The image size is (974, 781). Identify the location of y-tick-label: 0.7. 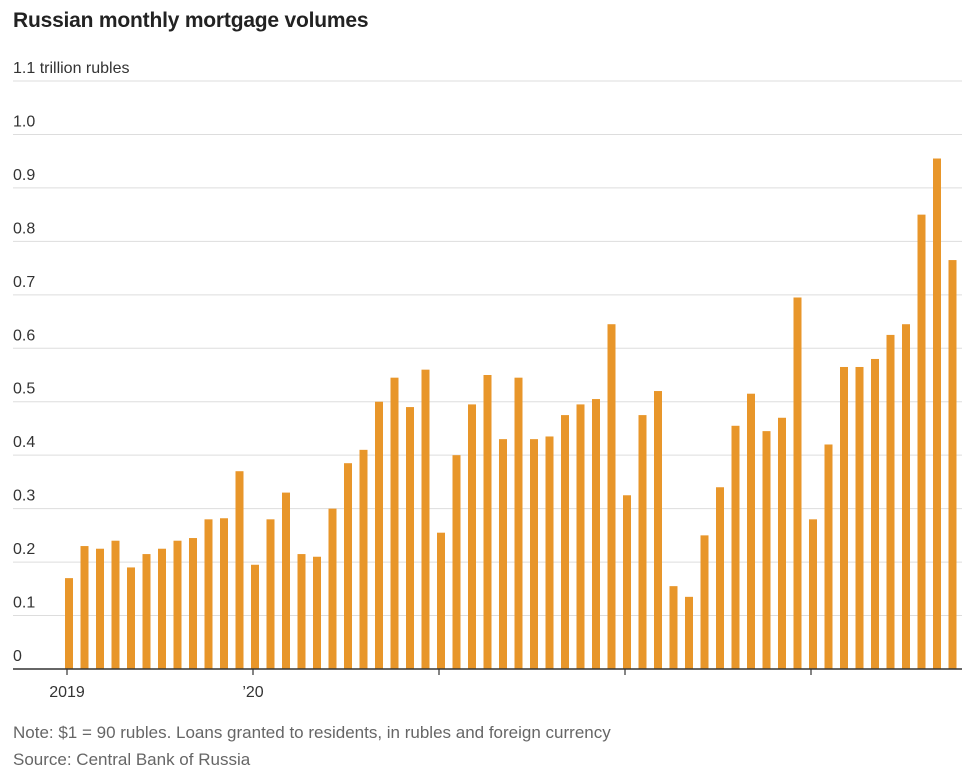
(24, 282).